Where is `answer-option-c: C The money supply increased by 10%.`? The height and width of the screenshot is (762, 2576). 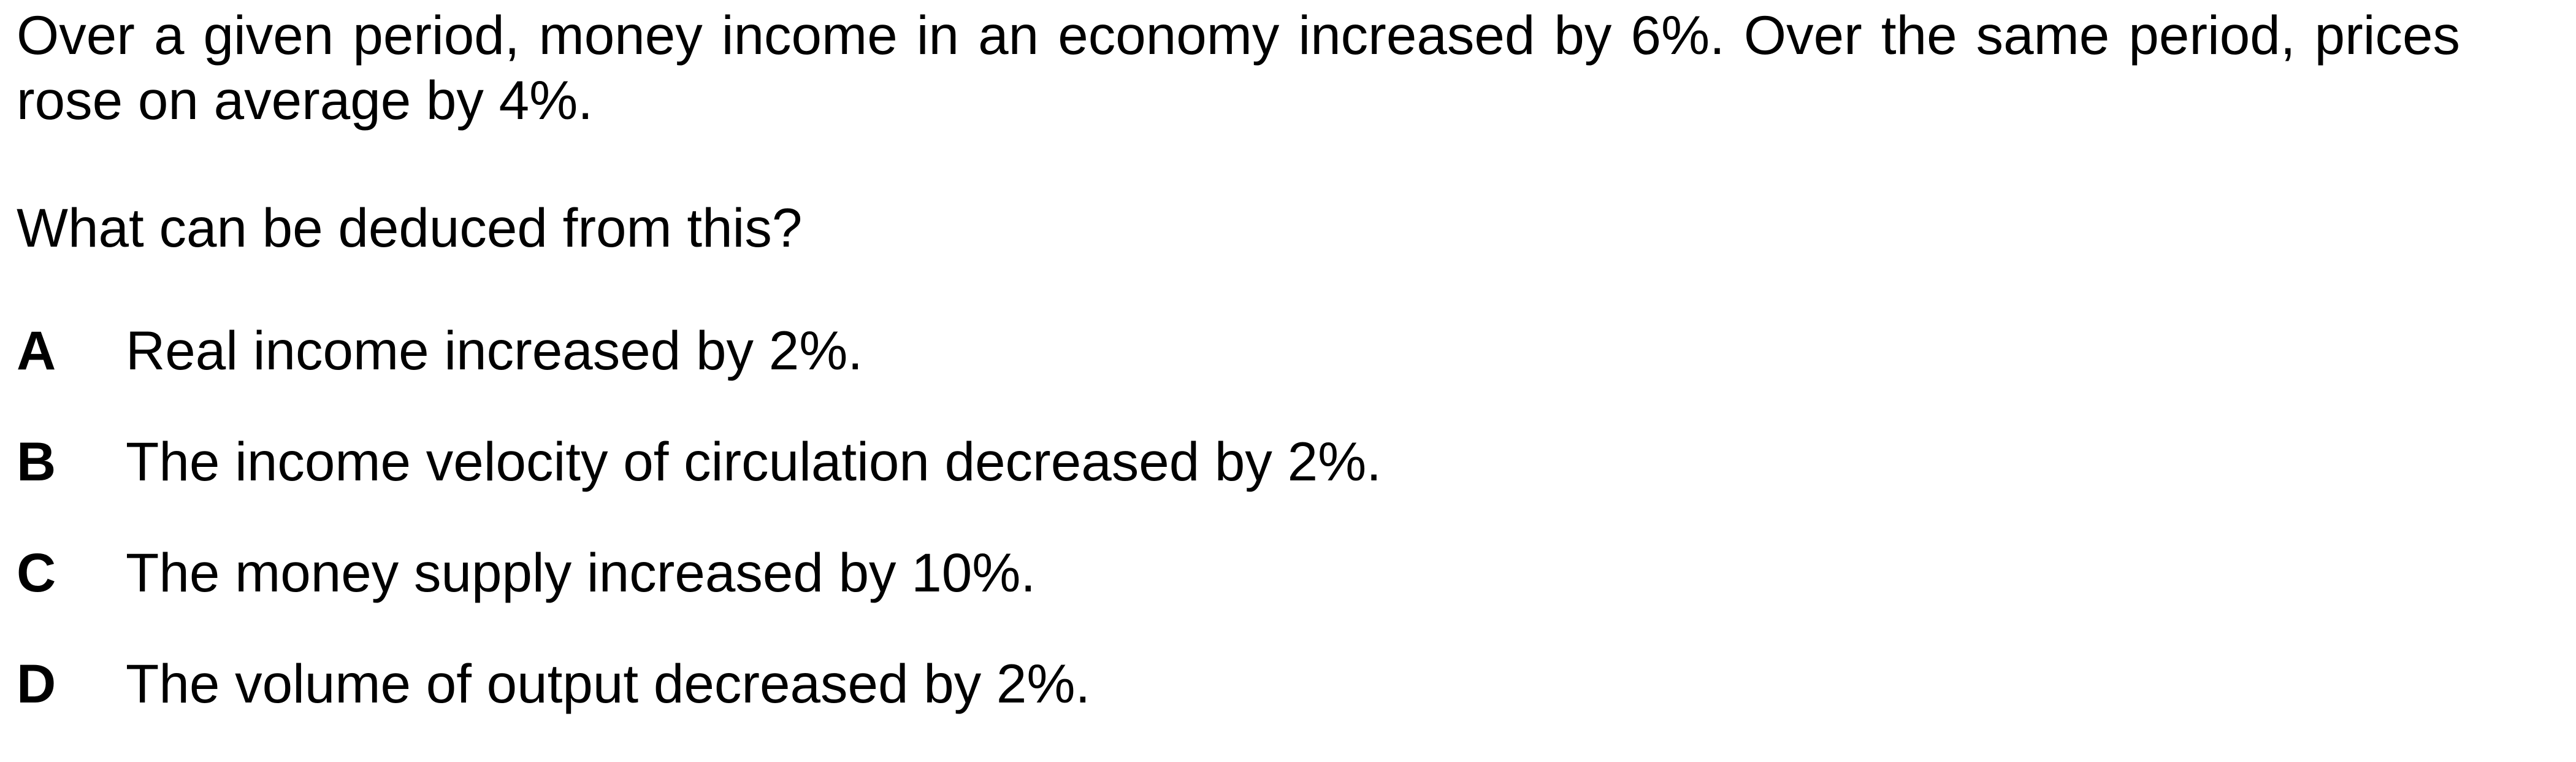 answer-option-c: C The money supply increased by 10%. is located at coordinates (1274, 595).